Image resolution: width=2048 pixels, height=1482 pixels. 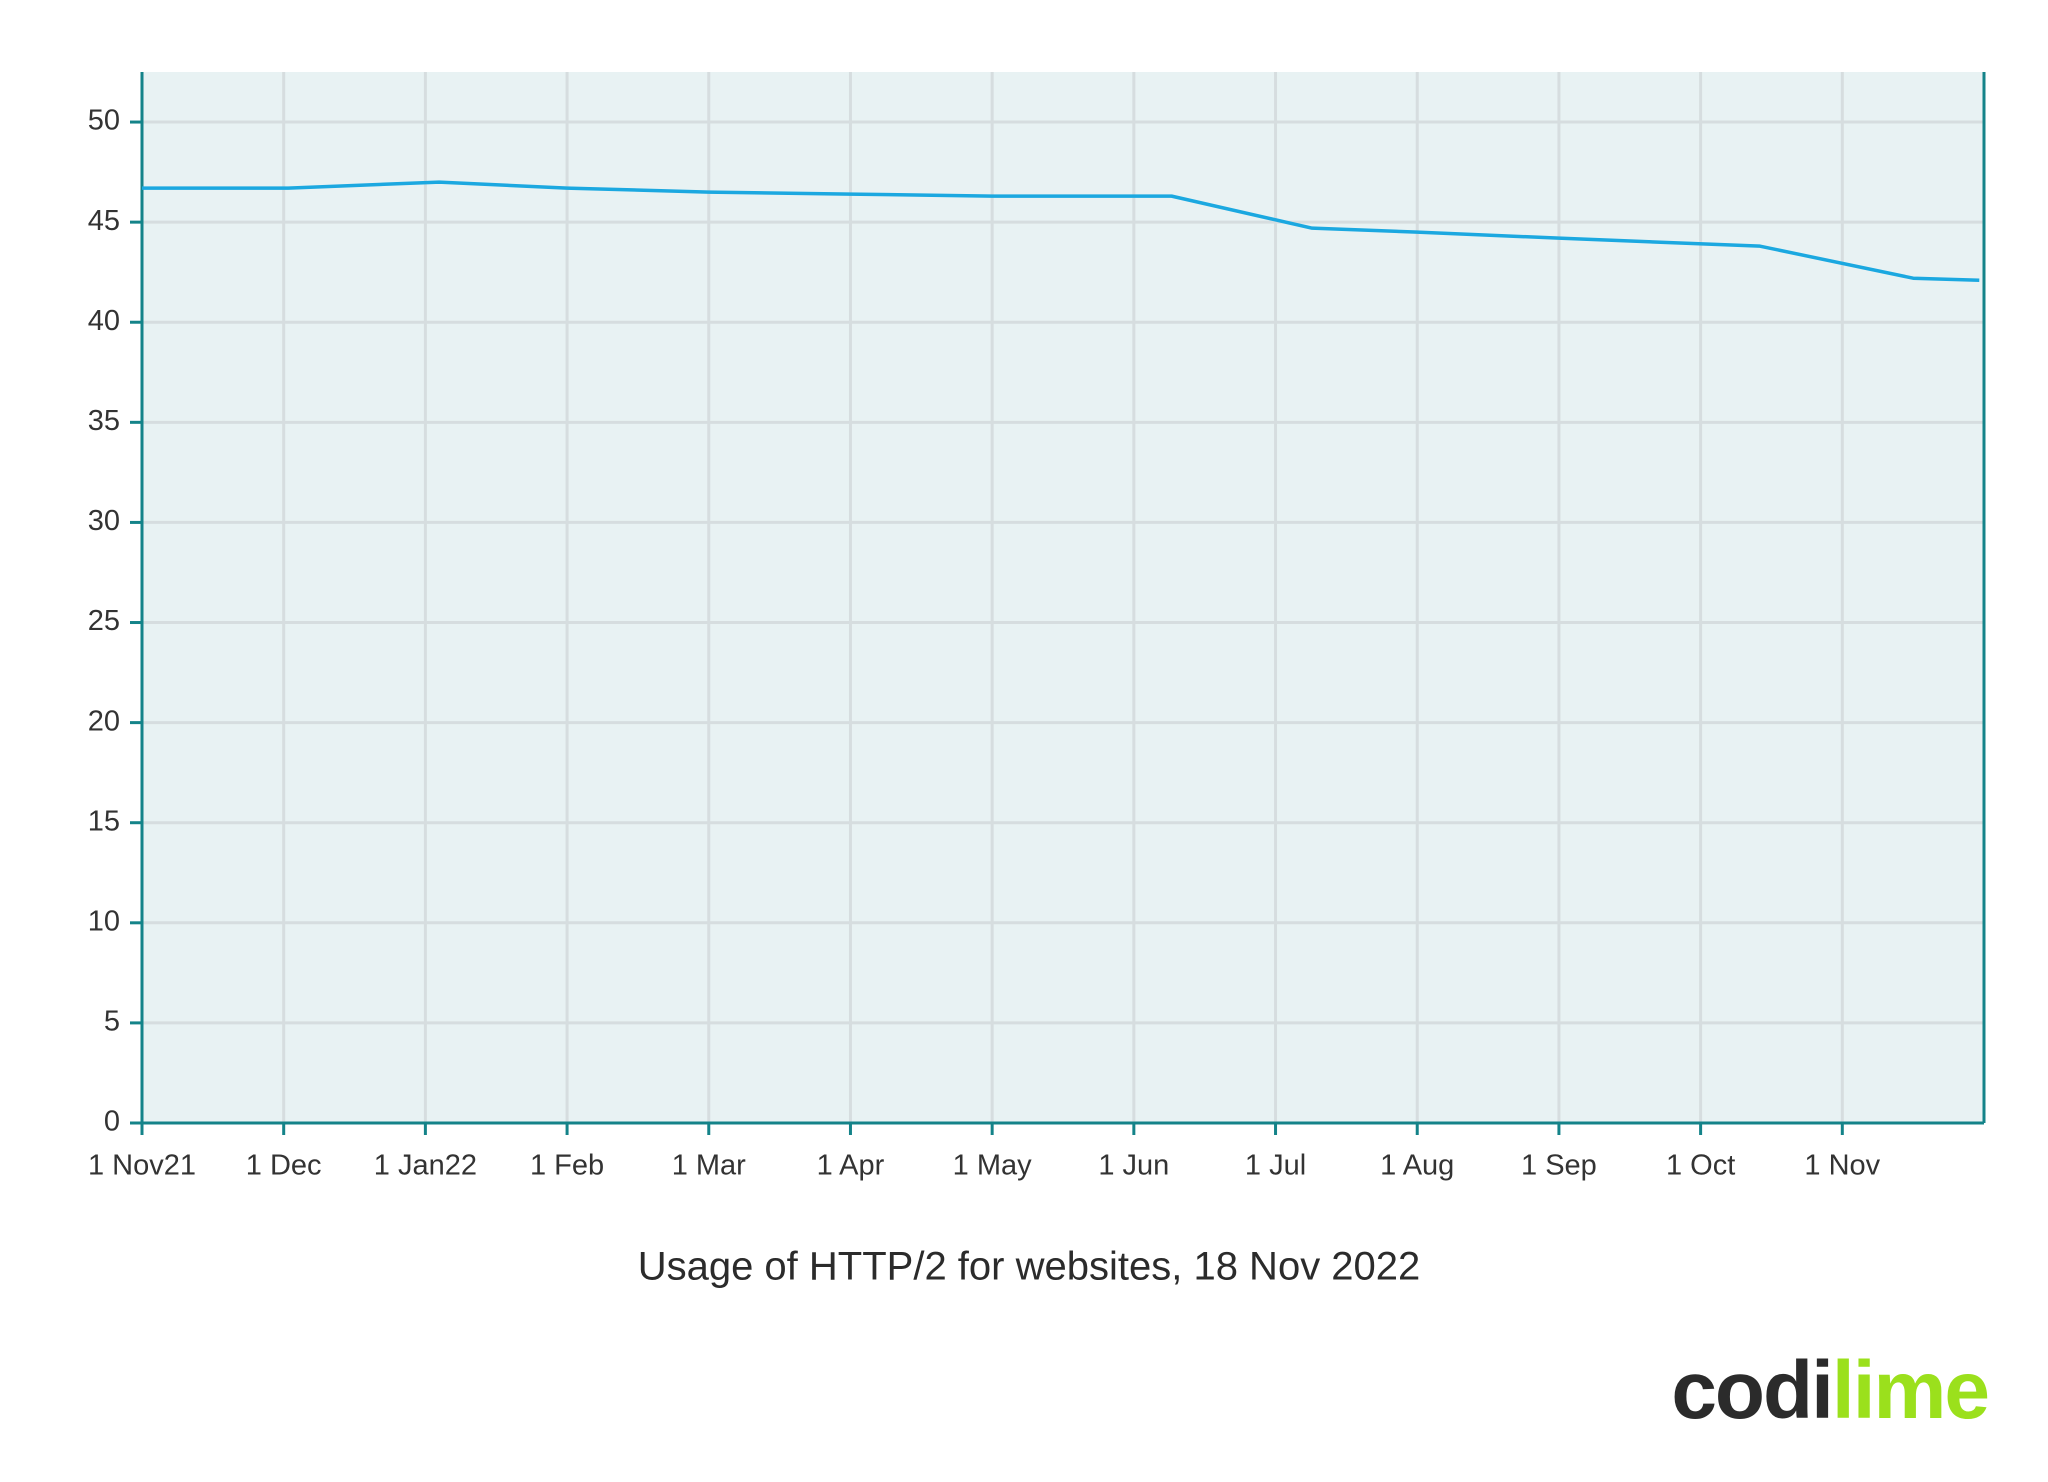 I want to click on series-line, so click(x=1061, y=231).